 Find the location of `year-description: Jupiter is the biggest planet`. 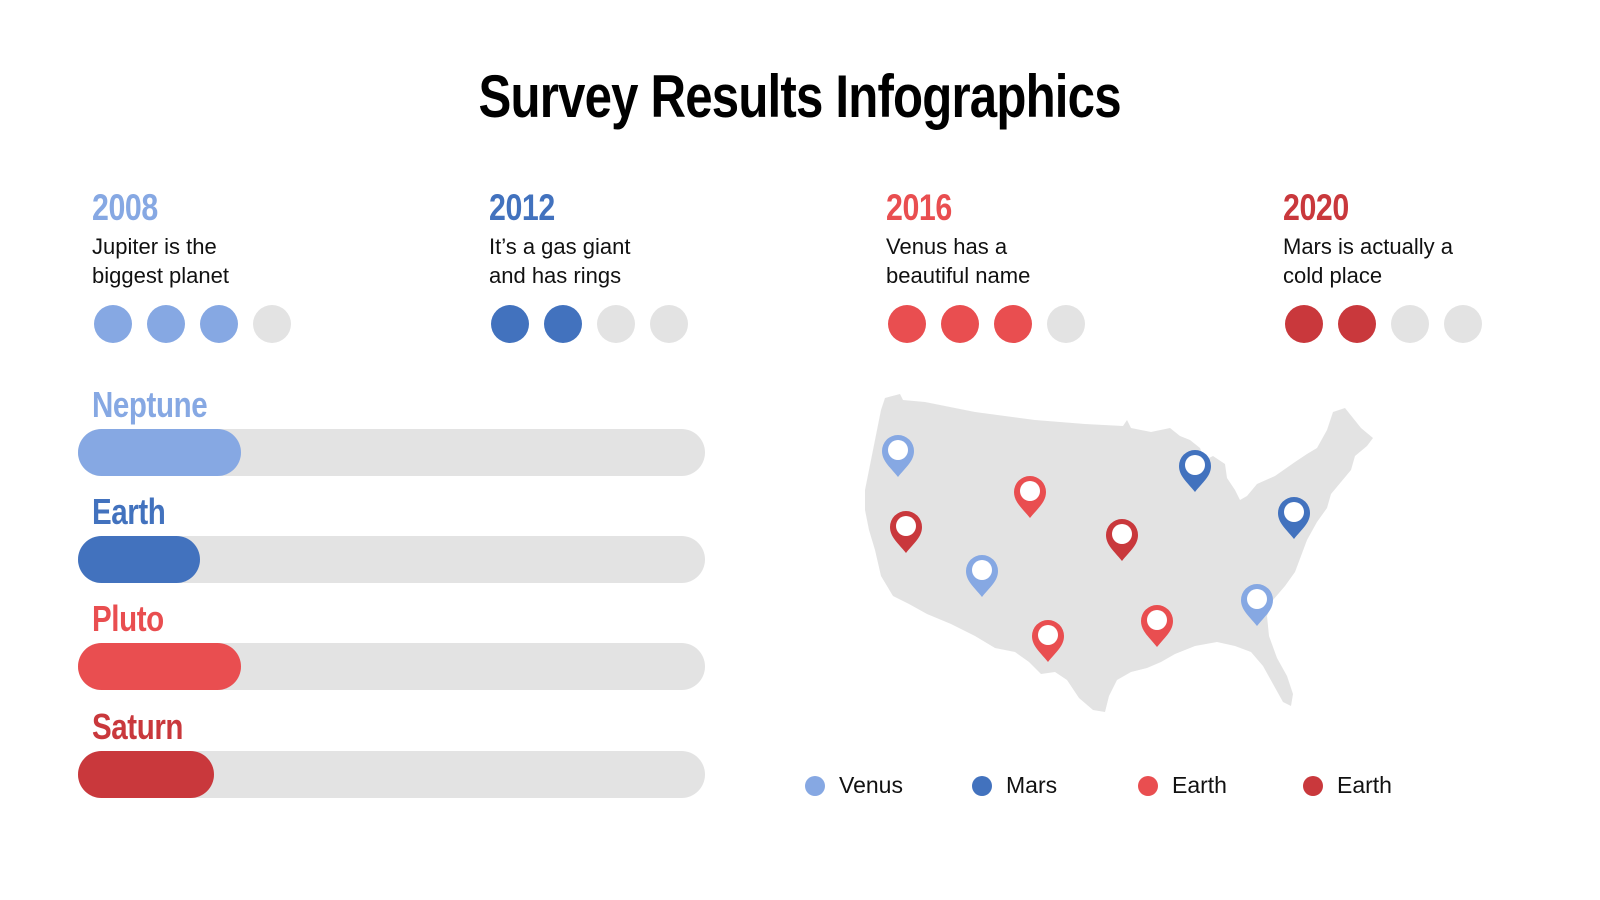

year-description: Jupiter is the biggest planet is located at coordinates (242, 261).